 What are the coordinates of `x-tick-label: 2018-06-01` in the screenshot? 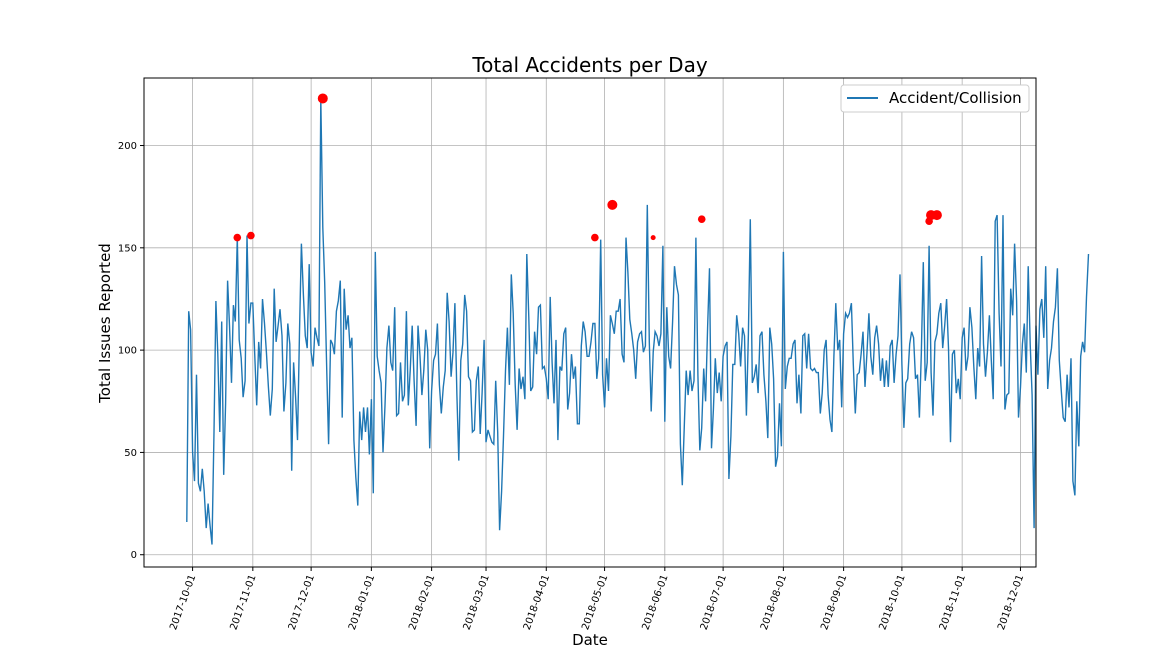 It's located at (655, 602).